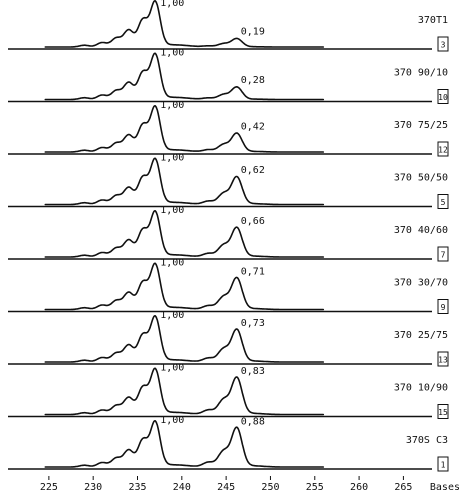 The width and height of the screenshot is (474, 504). I want to click on trace-panel: 5 370 50/50 1,00 0,62, so click(228, 181).